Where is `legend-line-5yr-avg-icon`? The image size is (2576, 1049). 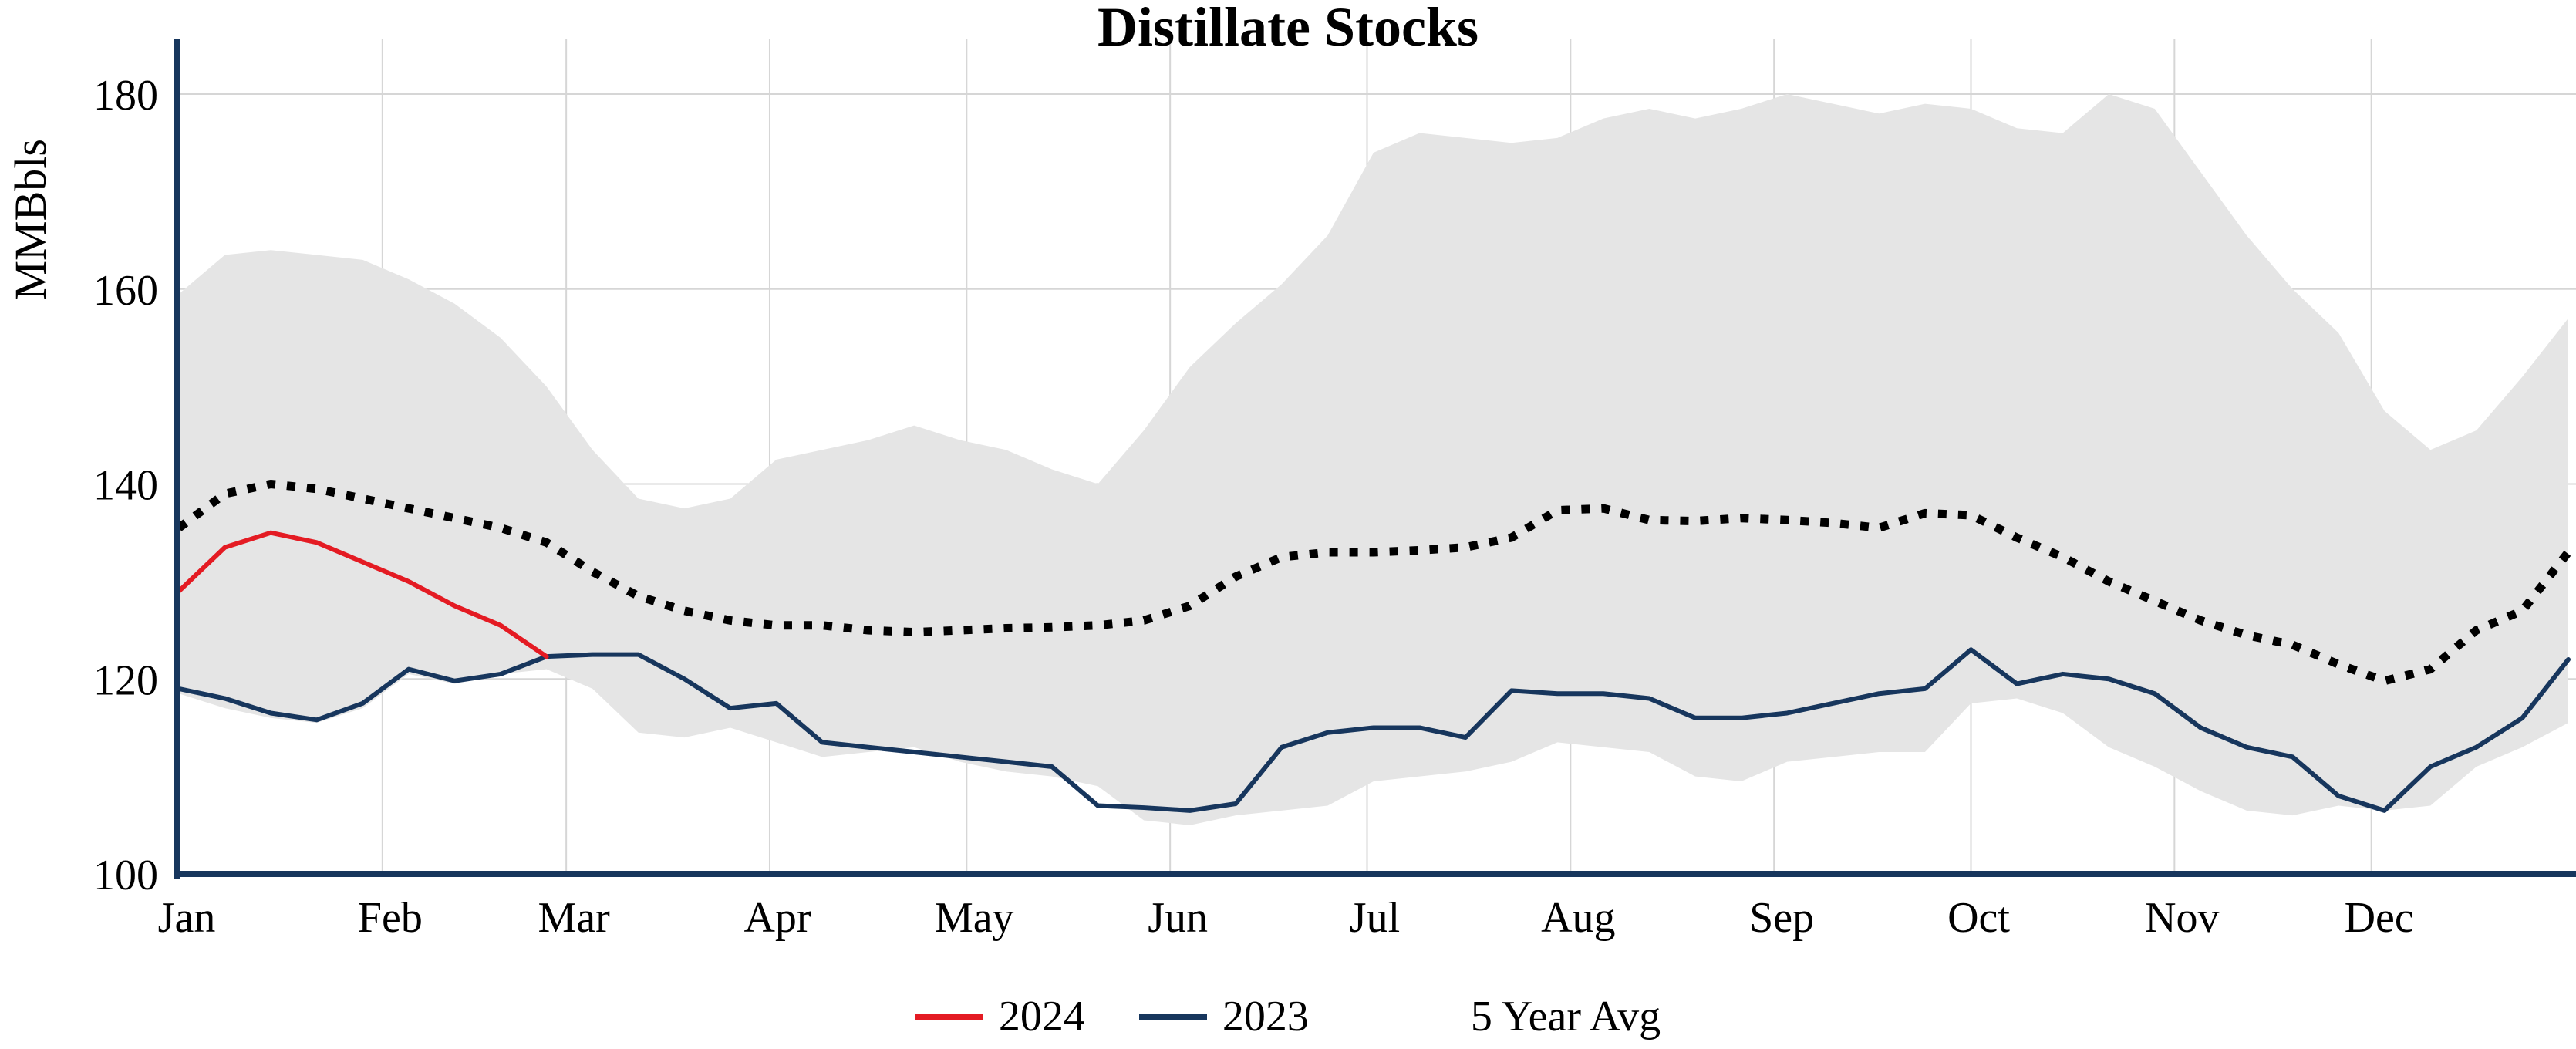 legend-line-5yr-avg-icon is located at coordinates (1409, 1016).